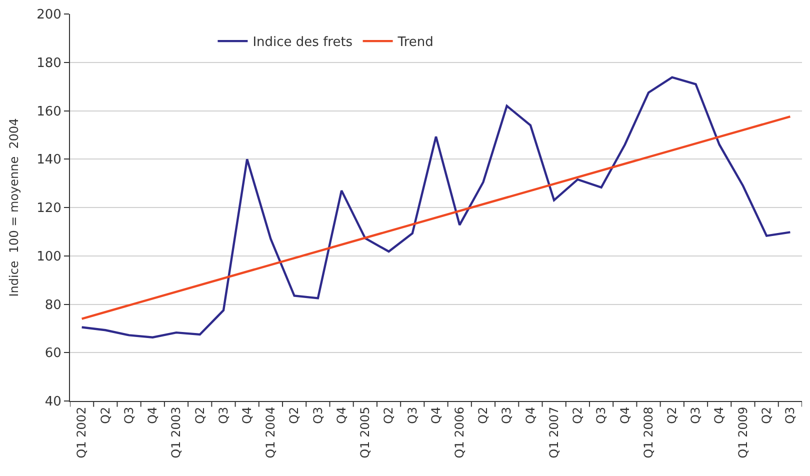  What do you see at coordinates (302, 42) in the screenshot?
I see `legend-label: Indice des frets` at bounding box center [302, 42].